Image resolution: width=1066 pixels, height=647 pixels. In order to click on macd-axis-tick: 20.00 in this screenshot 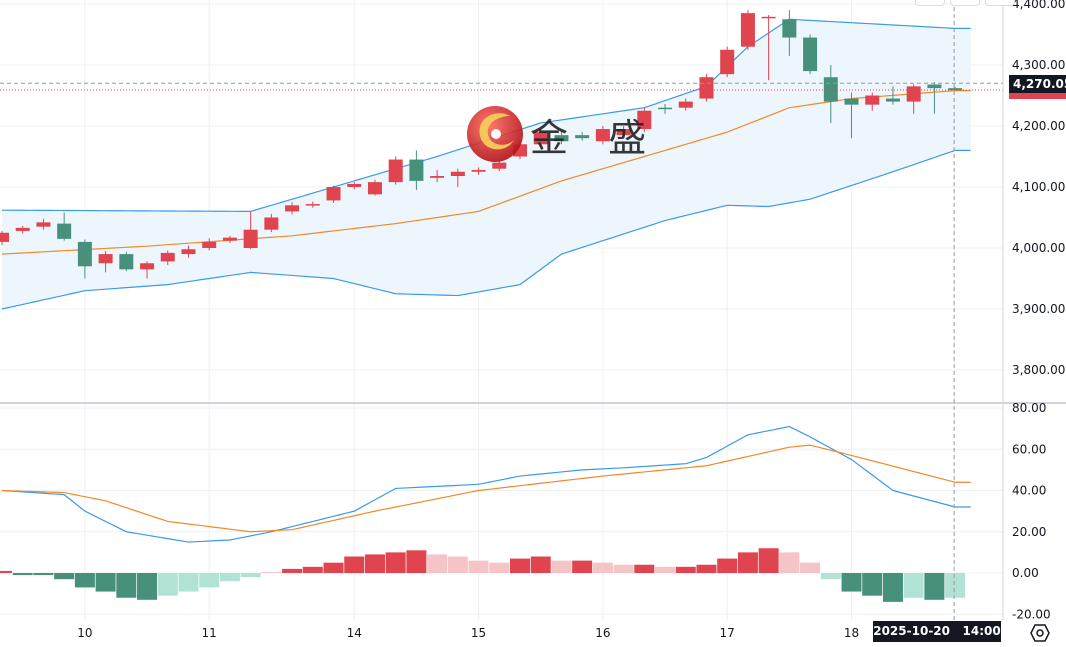, I will do `click(1029, 532)`.